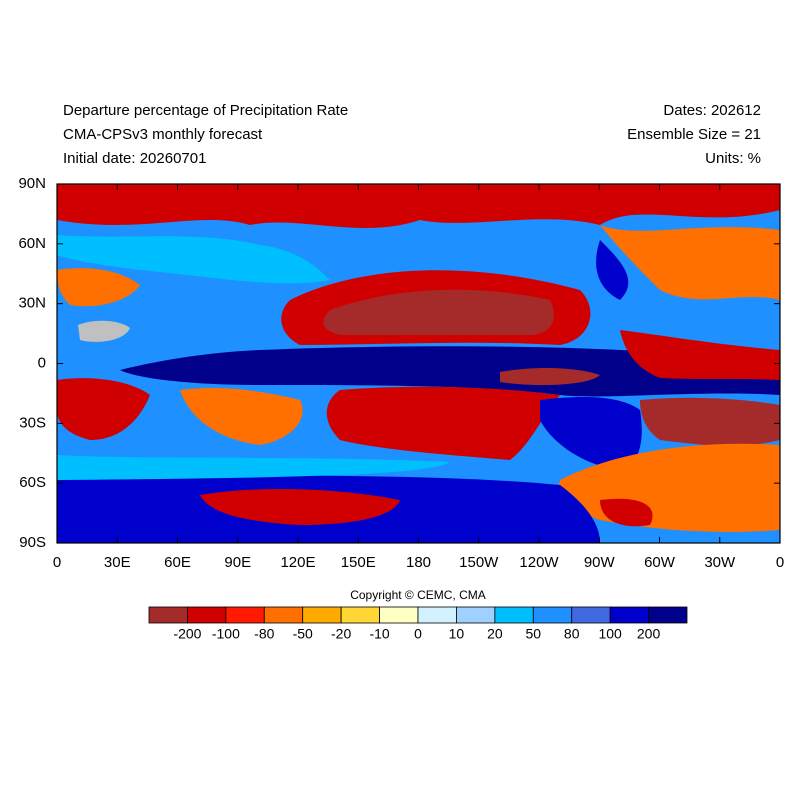 This screenshot has width=800, height=800. Describe the element at coordinates (649, 634) in the screenshot. I see `colorbar-label: 200` at that location.